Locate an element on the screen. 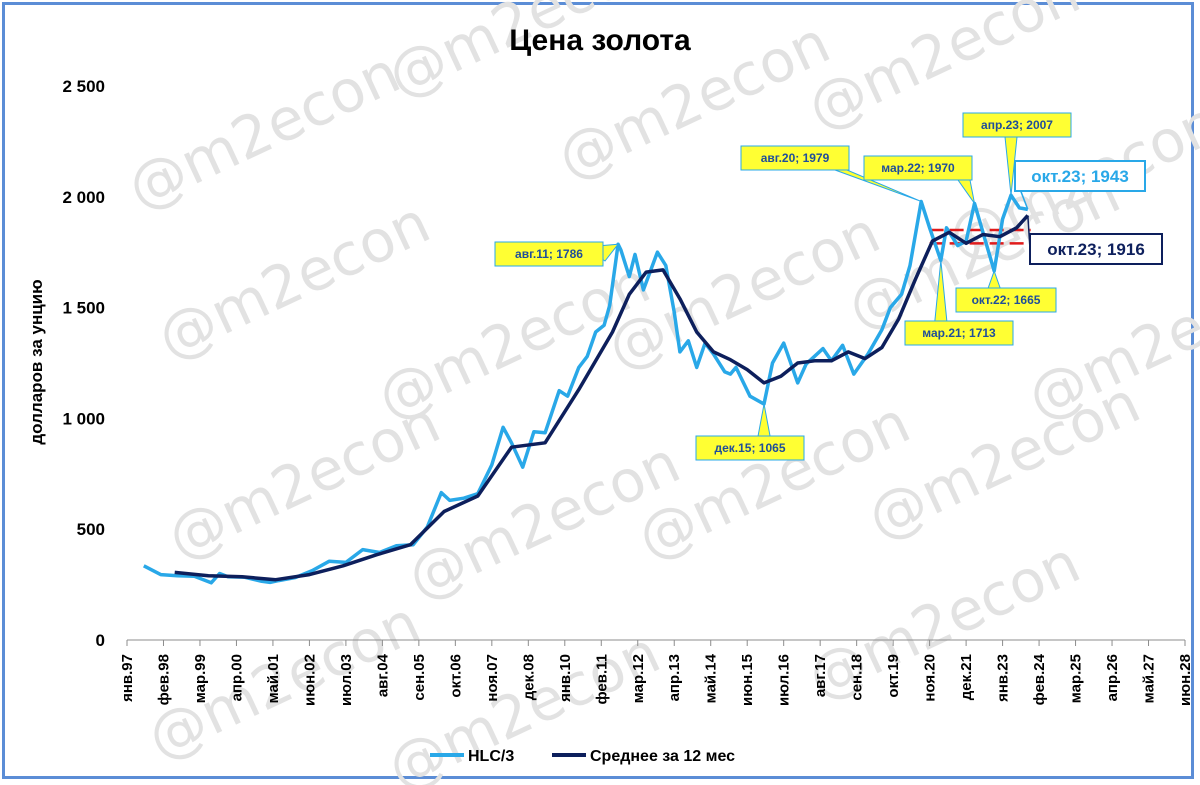 The image size is (1200, 785). annotation-callout: мар.21; 1713 is located at coordinates (959, 303).